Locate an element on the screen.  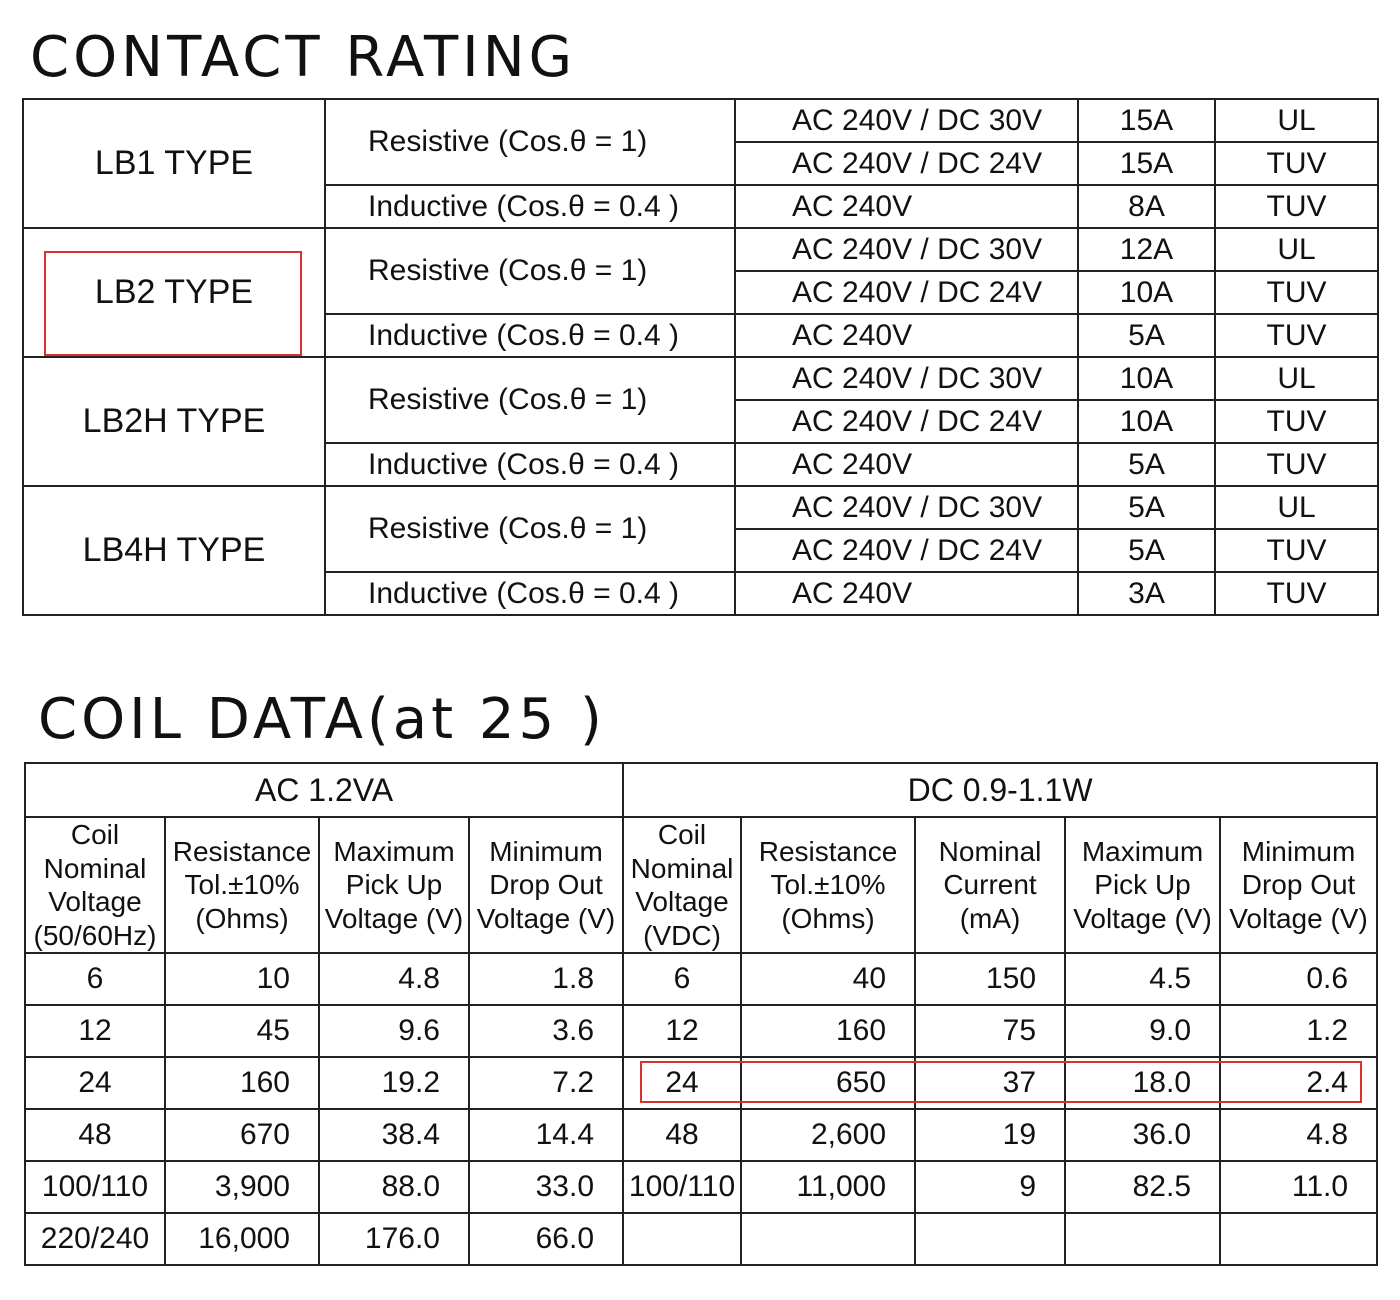
dc-coil-value: 48 is located at coordinates (682, 1135).